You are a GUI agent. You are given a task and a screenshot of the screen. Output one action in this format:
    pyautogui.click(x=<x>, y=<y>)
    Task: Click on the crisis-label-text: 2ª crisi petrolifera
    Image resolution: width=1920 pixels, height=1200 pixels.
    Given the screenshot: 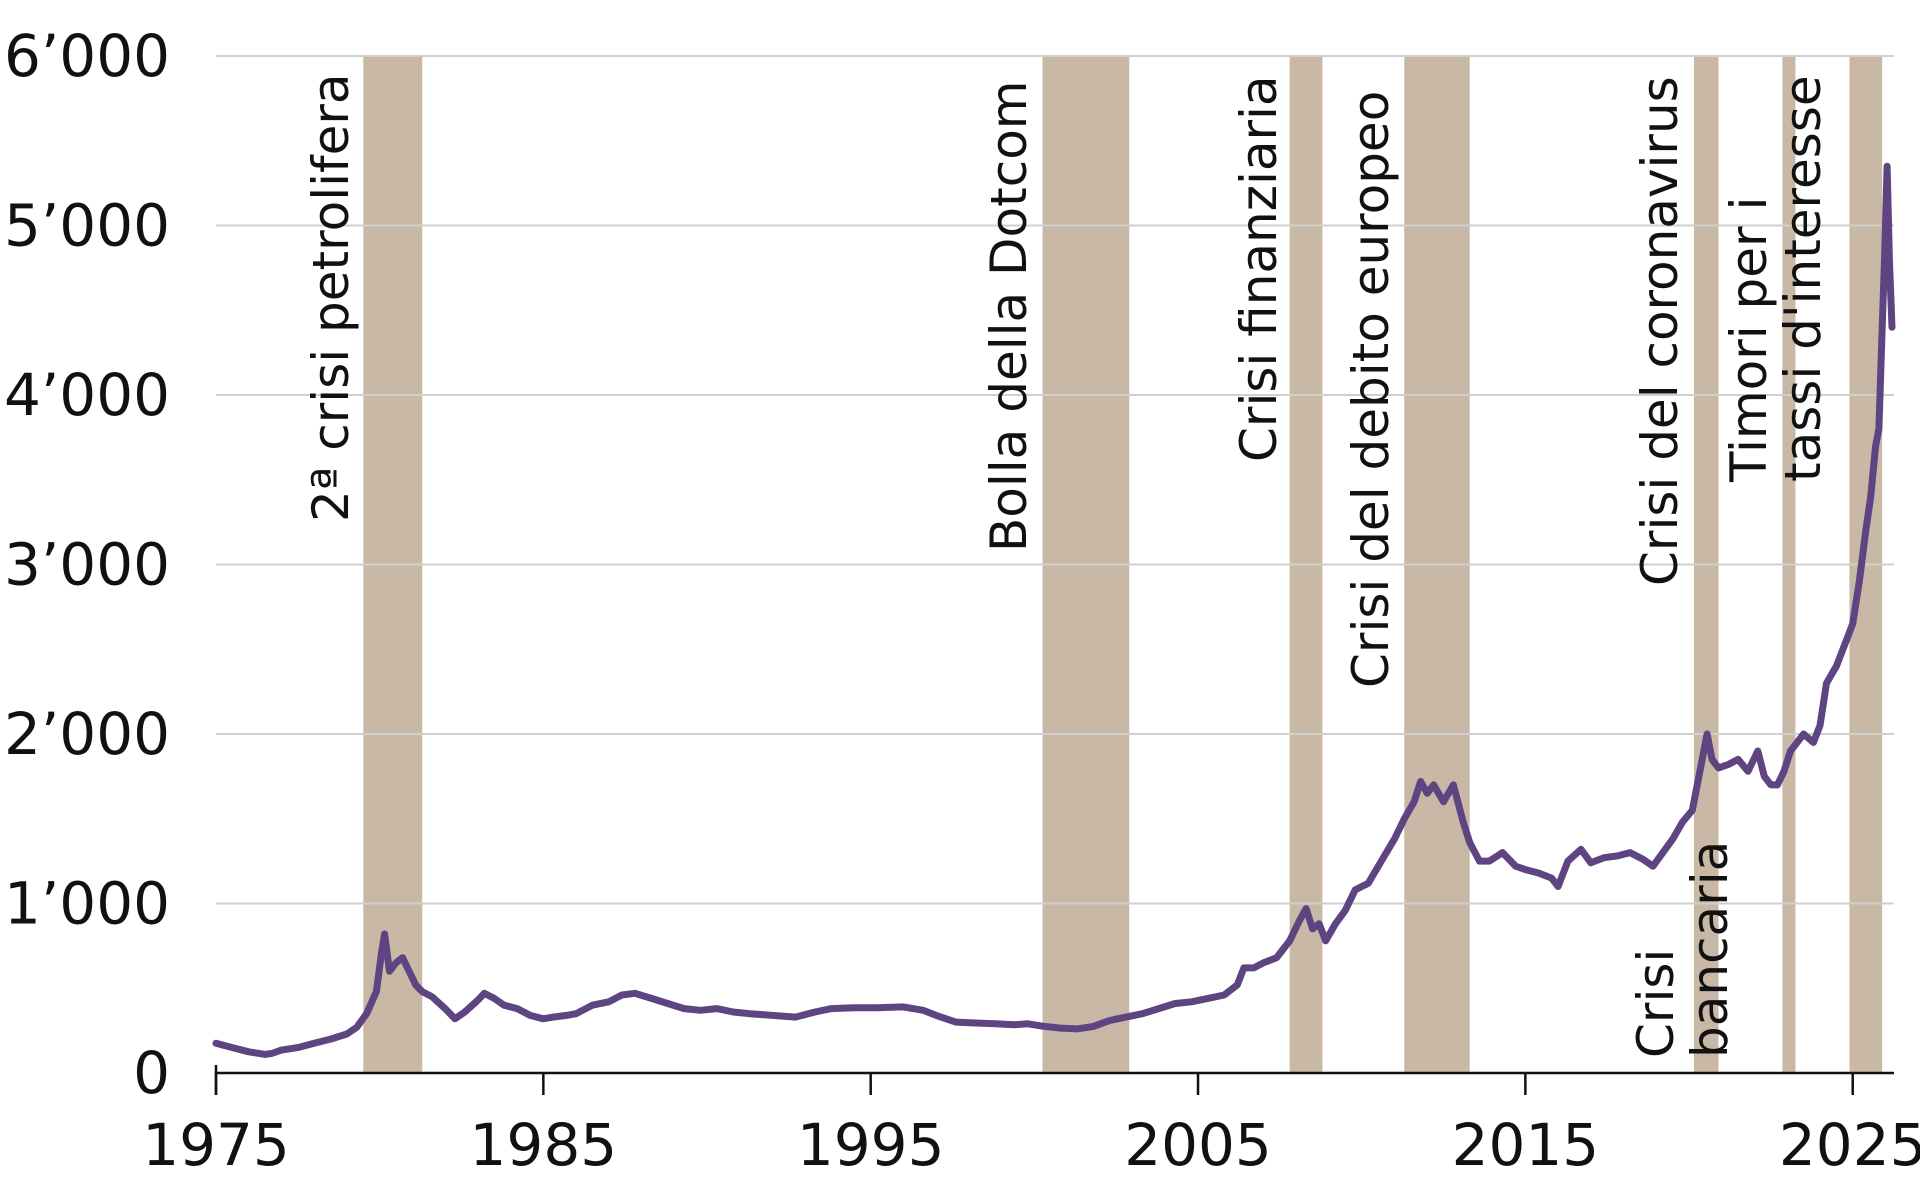 What is the action you would take?
    pyautogui.click(x=331, y=297)
    